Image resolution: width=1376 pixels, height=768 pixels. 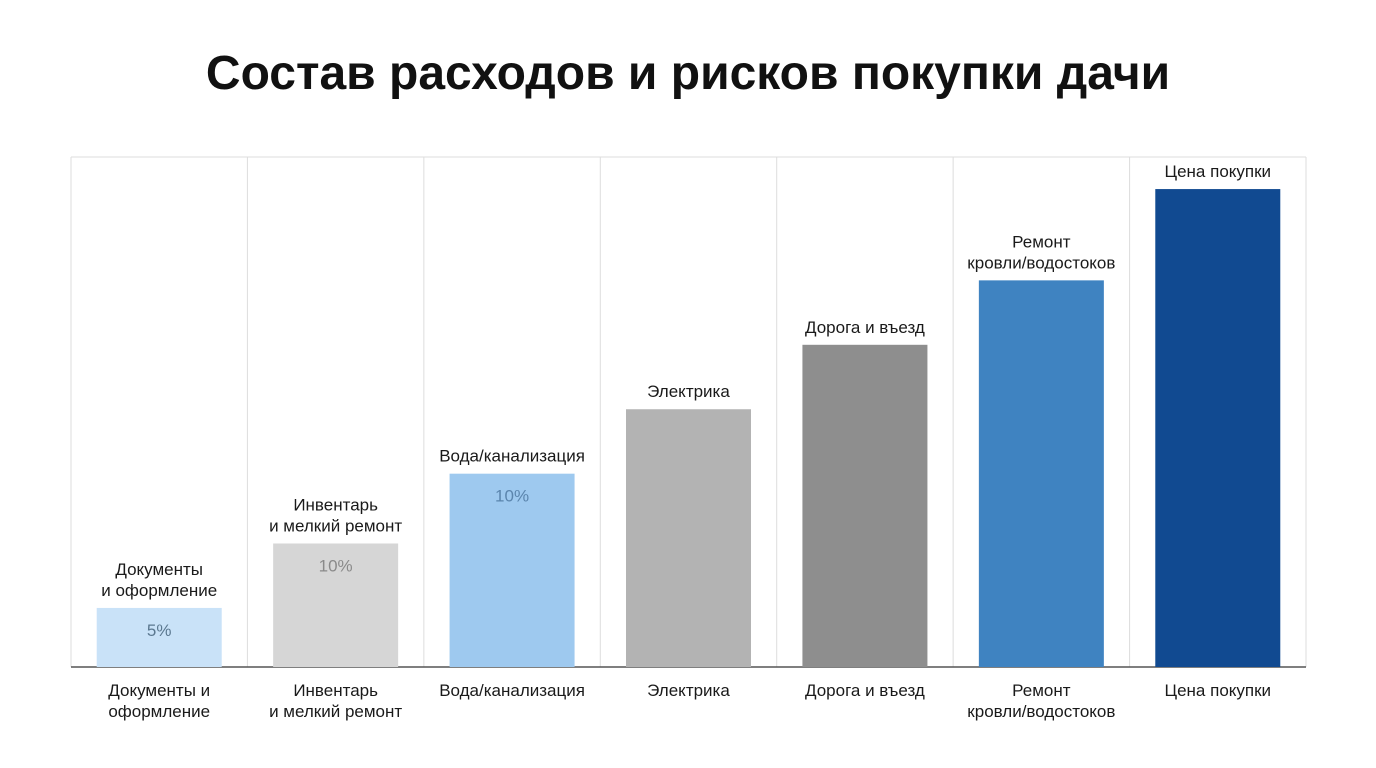 I want to click on chart-title: Состав расходов и рисков покупки дачи, so click(x=688, y=73).